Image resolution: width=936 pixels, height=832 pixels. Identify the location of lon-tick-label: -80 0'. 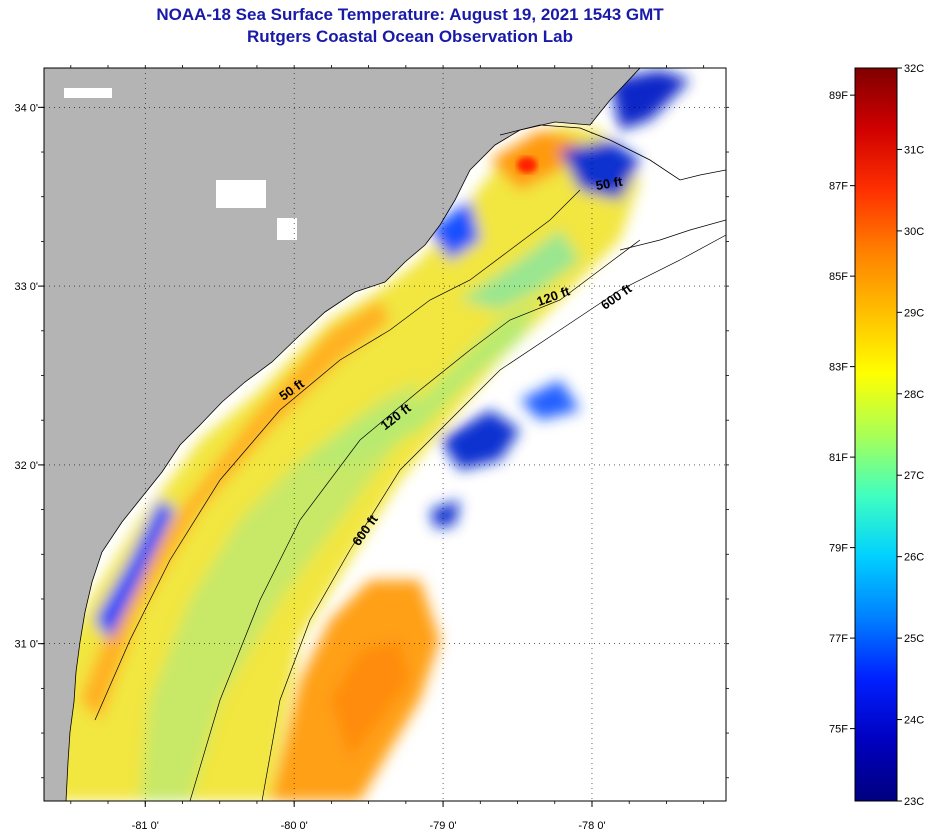
(294, 826).